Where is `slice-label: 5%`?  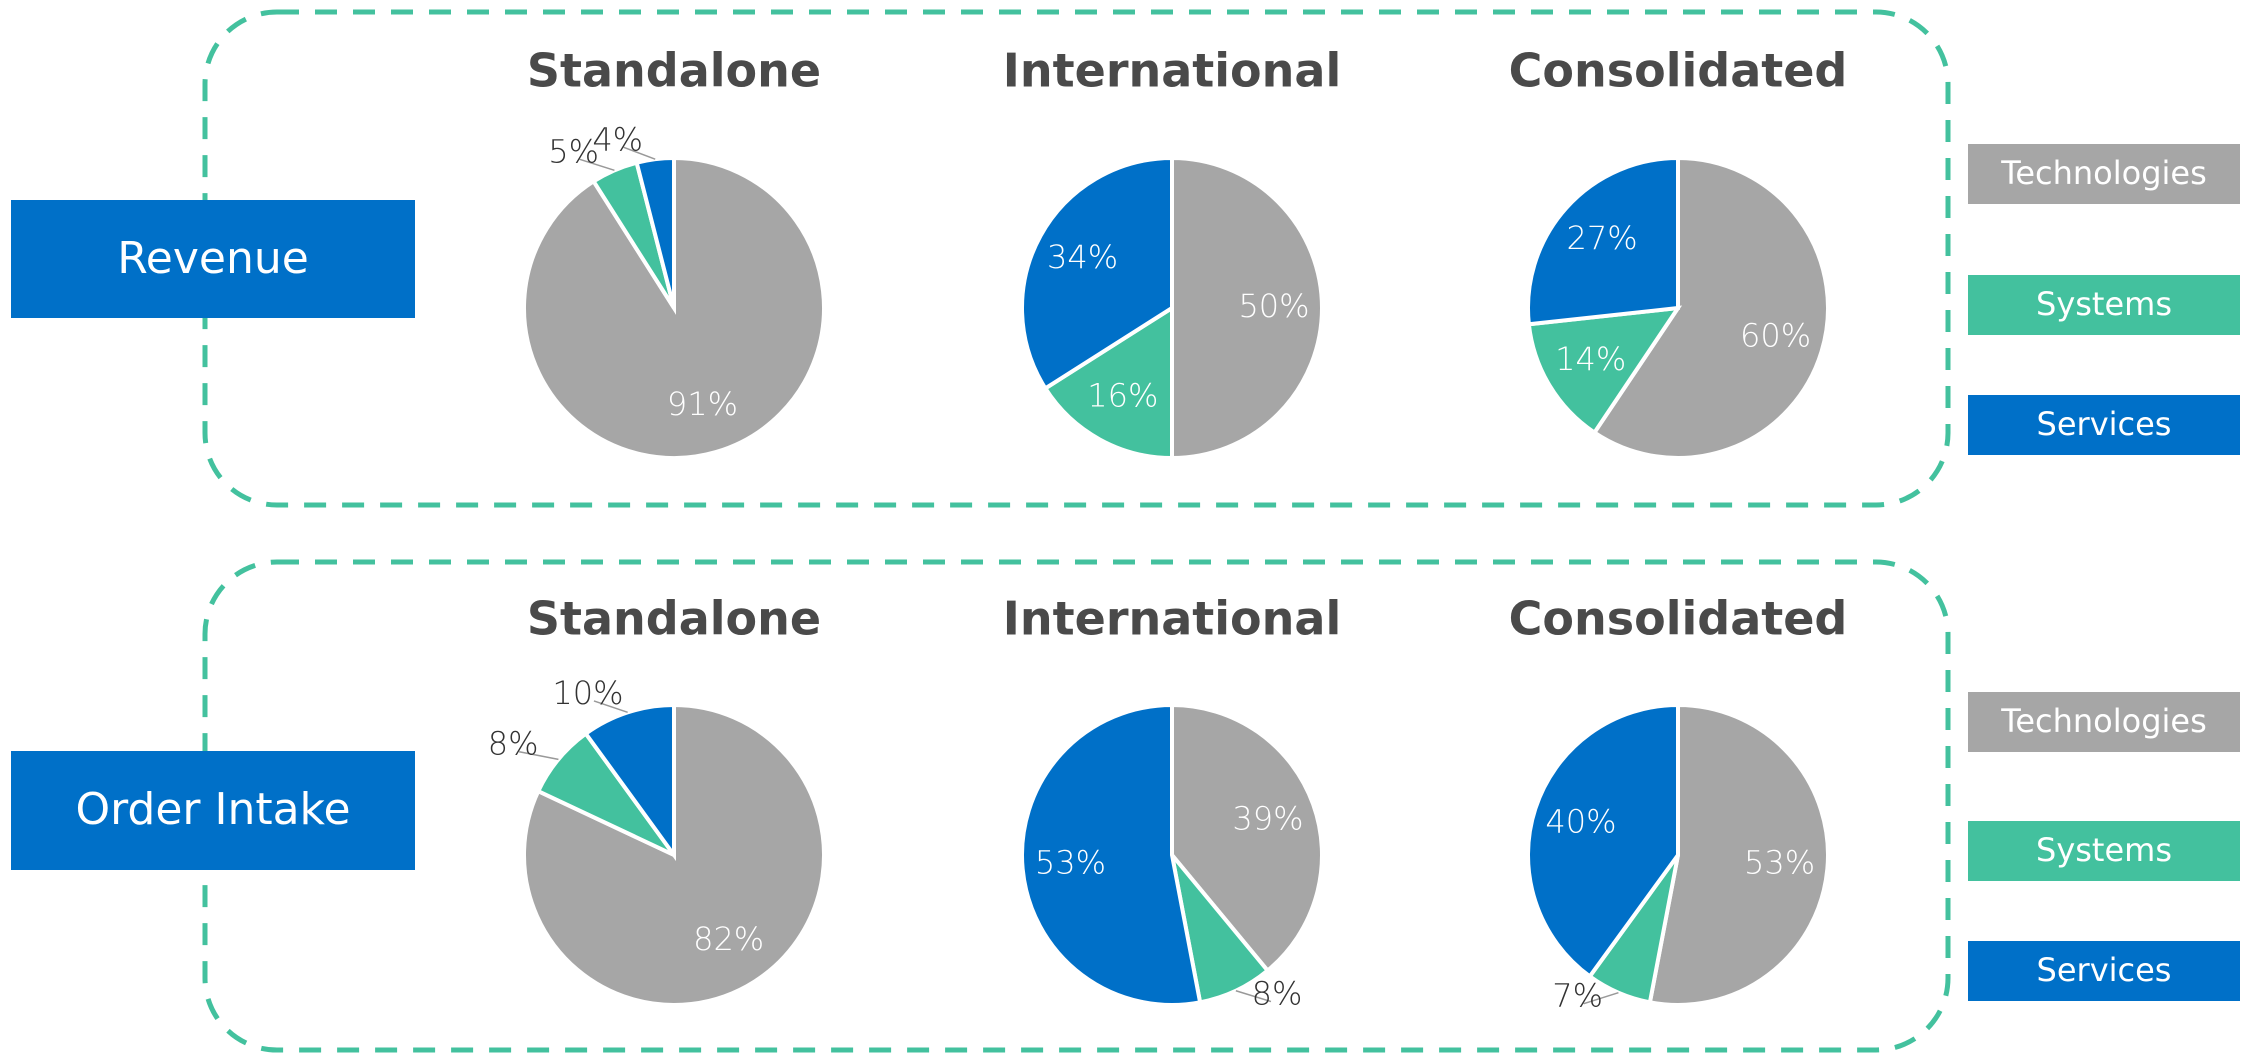 slice-label: 5% is located at coordinates (573, 151).